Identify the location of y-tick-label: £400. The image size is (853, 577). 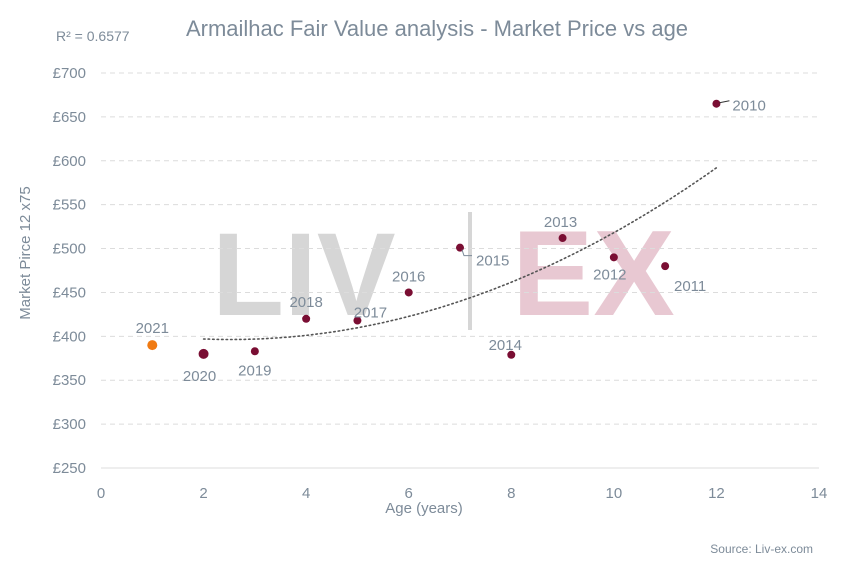
(69, 336).